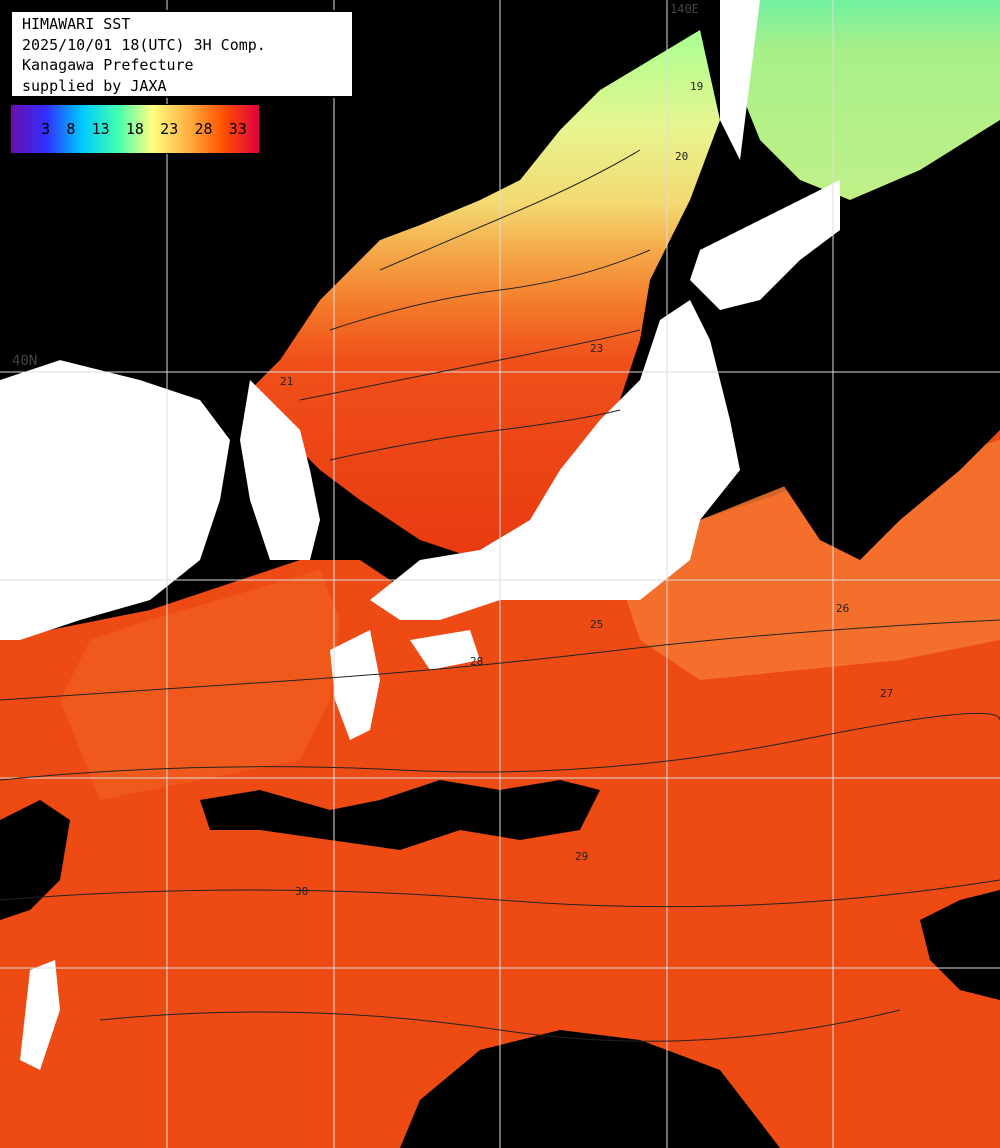 This screenshot has height=1148, width=1000. I want to click on okhotsk-sea, so click(870, 100).